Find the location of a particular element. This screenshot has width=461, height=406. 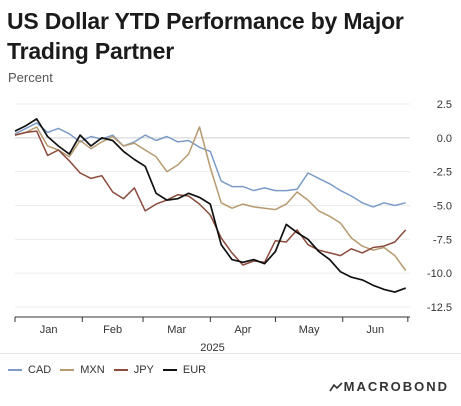

brand-logo: MACROBOND is located at coordinates (388, 386).